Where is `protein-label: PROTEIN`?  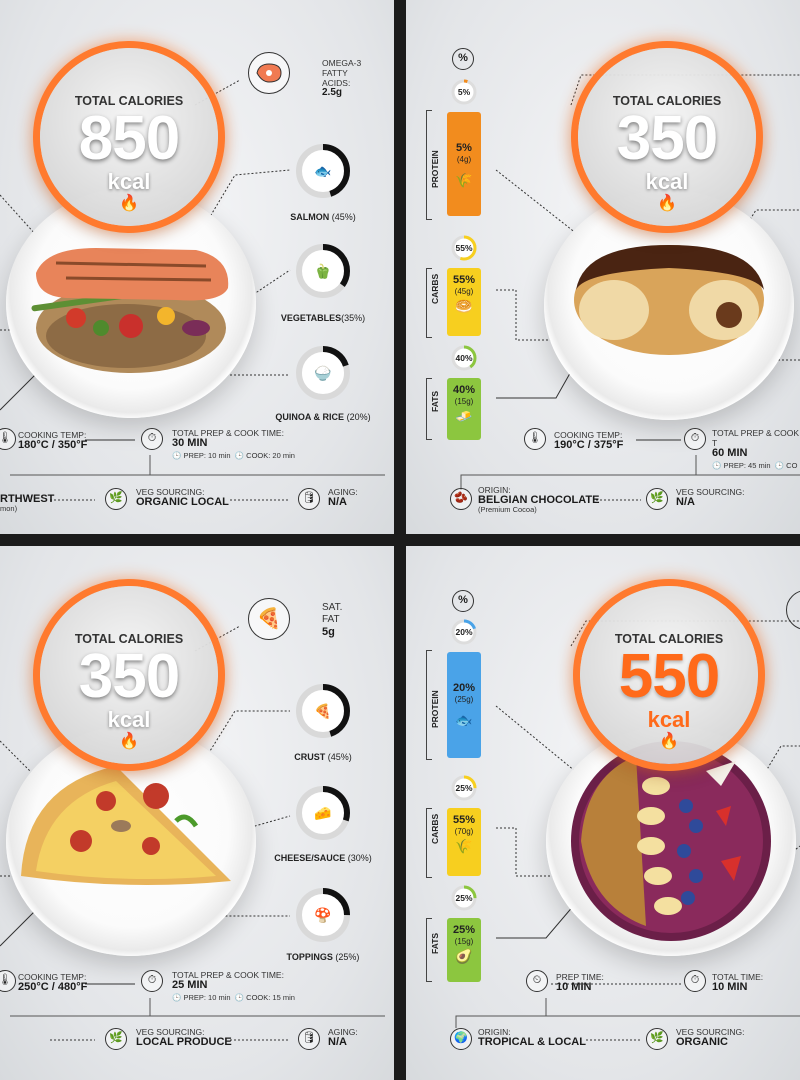
protein-label: PROTEIN is located at coordinates (435, 709).